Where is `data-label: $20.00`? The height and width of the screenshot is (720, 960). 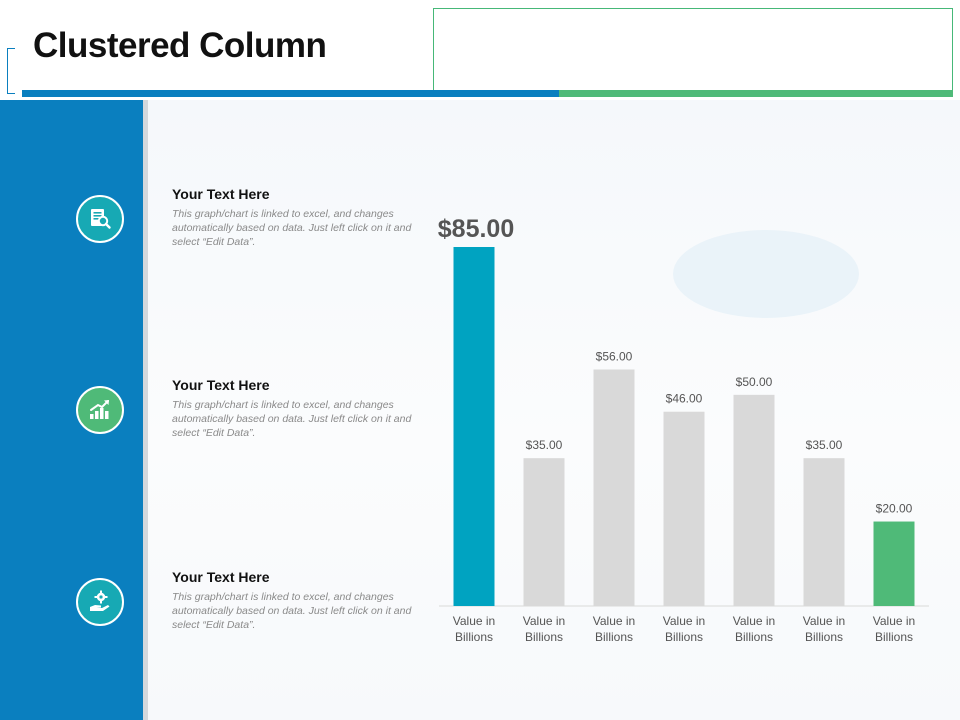
data-label: $20.00 is located at coordinates (894, 509).